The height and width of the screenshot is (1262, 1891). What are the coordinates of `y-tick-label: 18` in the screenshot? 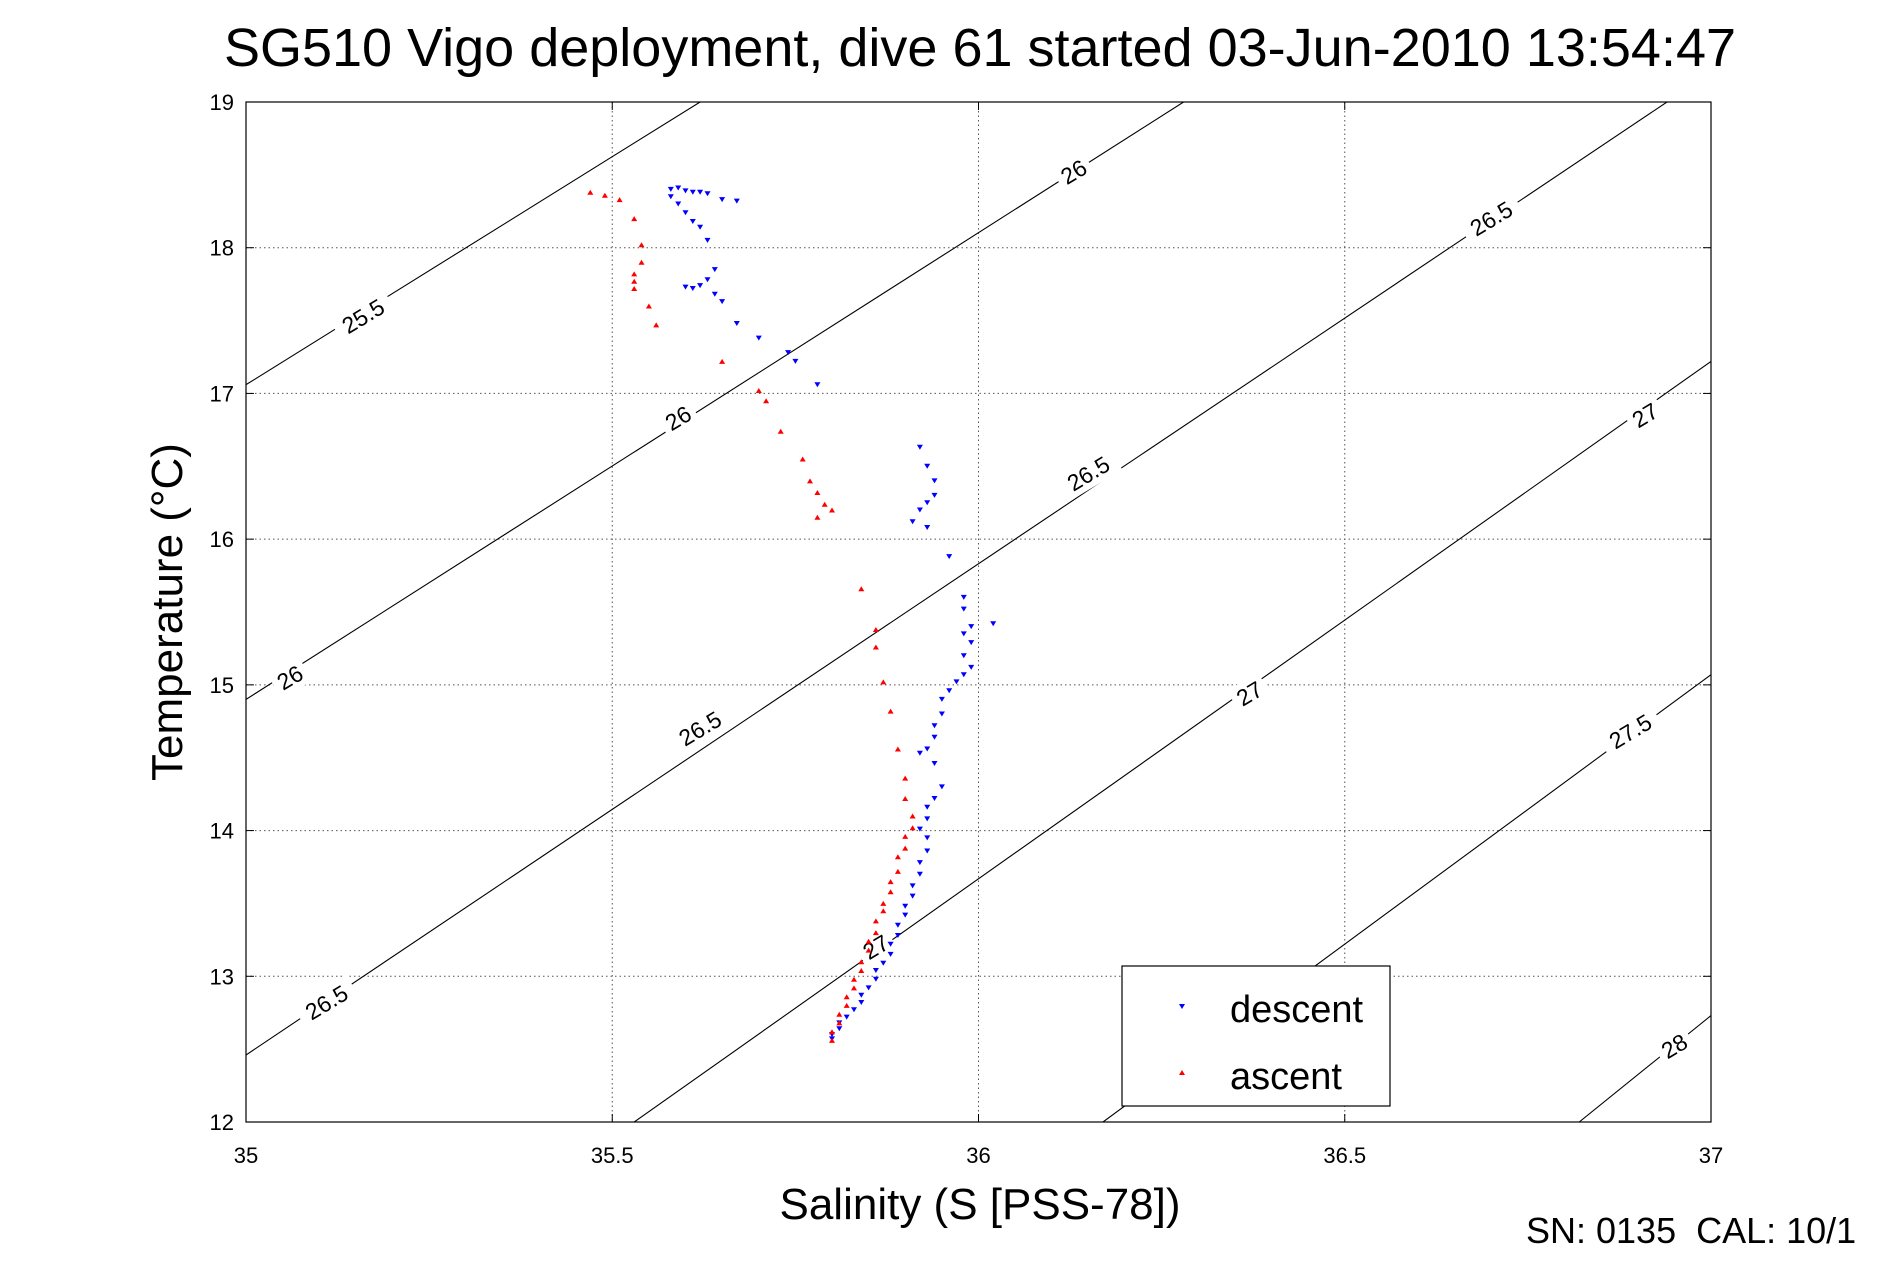 It's located at (222, 248).